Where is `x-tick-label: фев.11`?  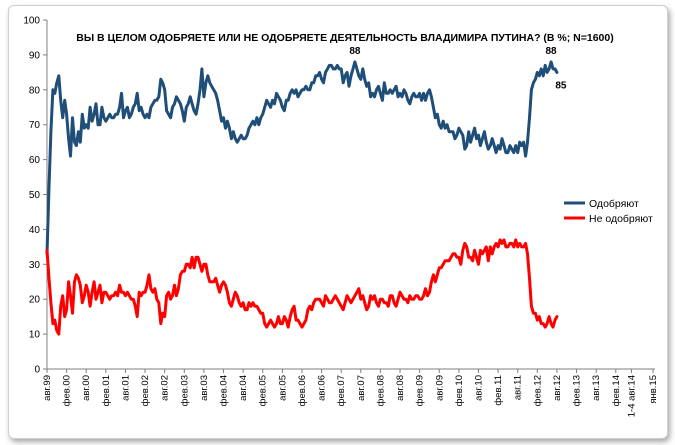 x-tick-label: фев.11 is located at coordinates (498, 390).